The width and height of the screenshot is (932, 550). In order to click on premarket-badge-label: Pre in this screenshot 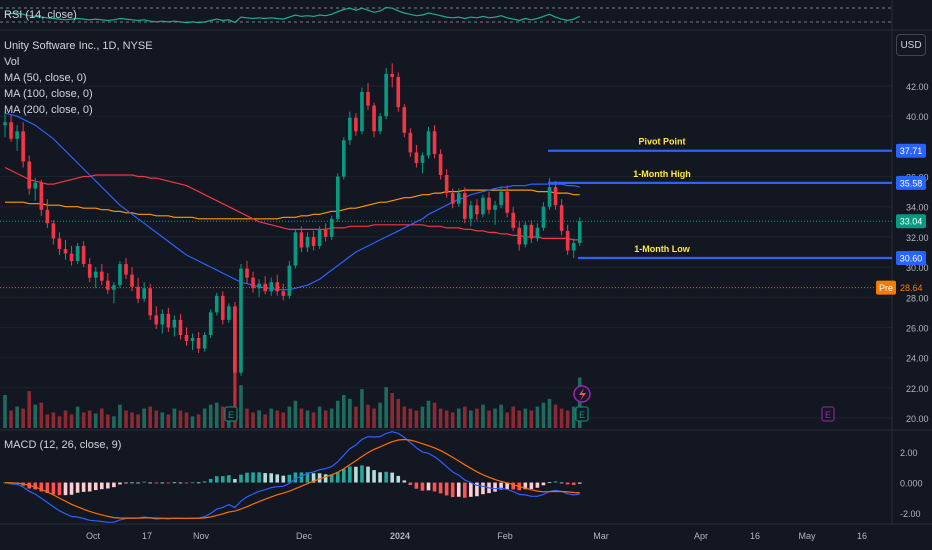, I will do `click(886, 288)`.